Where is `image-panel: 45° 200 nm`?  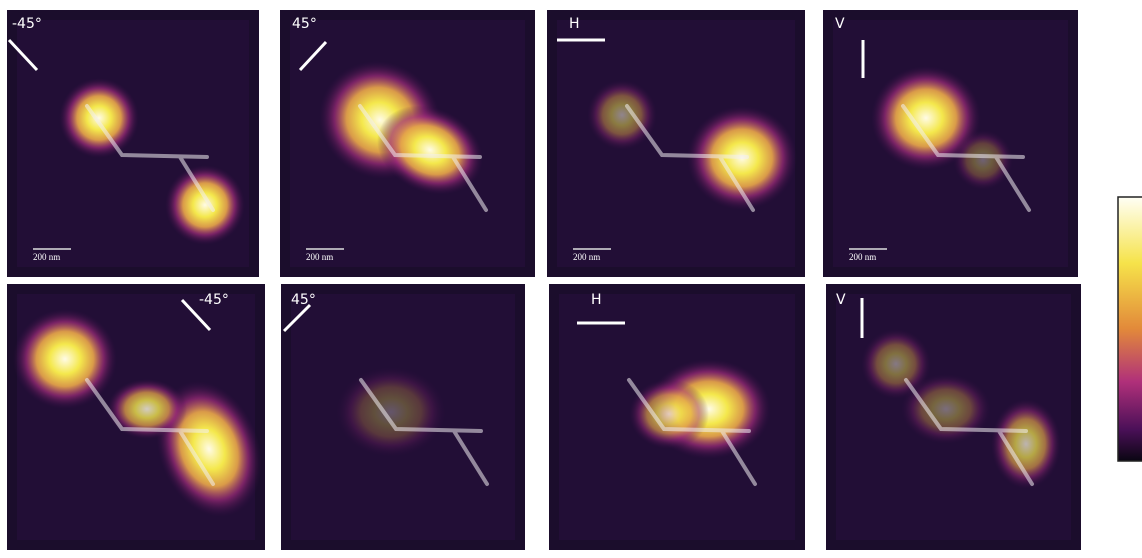 image-panel: 45° 200 nm is located at coordinates (407, 143).